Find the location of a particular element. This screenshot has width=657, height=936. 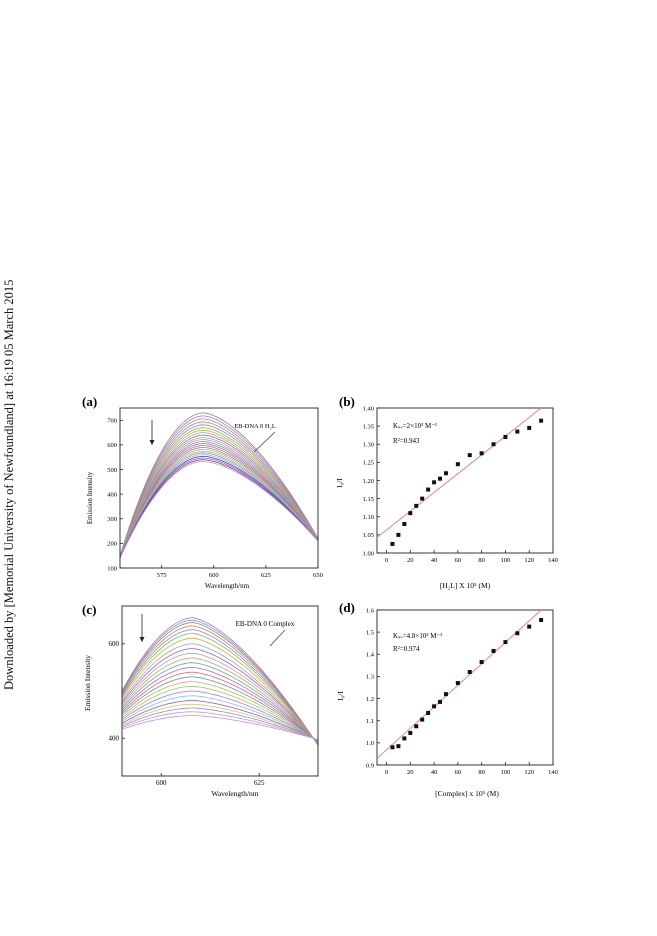

panel-d-label: (d) is located at coordinates (347, 607).